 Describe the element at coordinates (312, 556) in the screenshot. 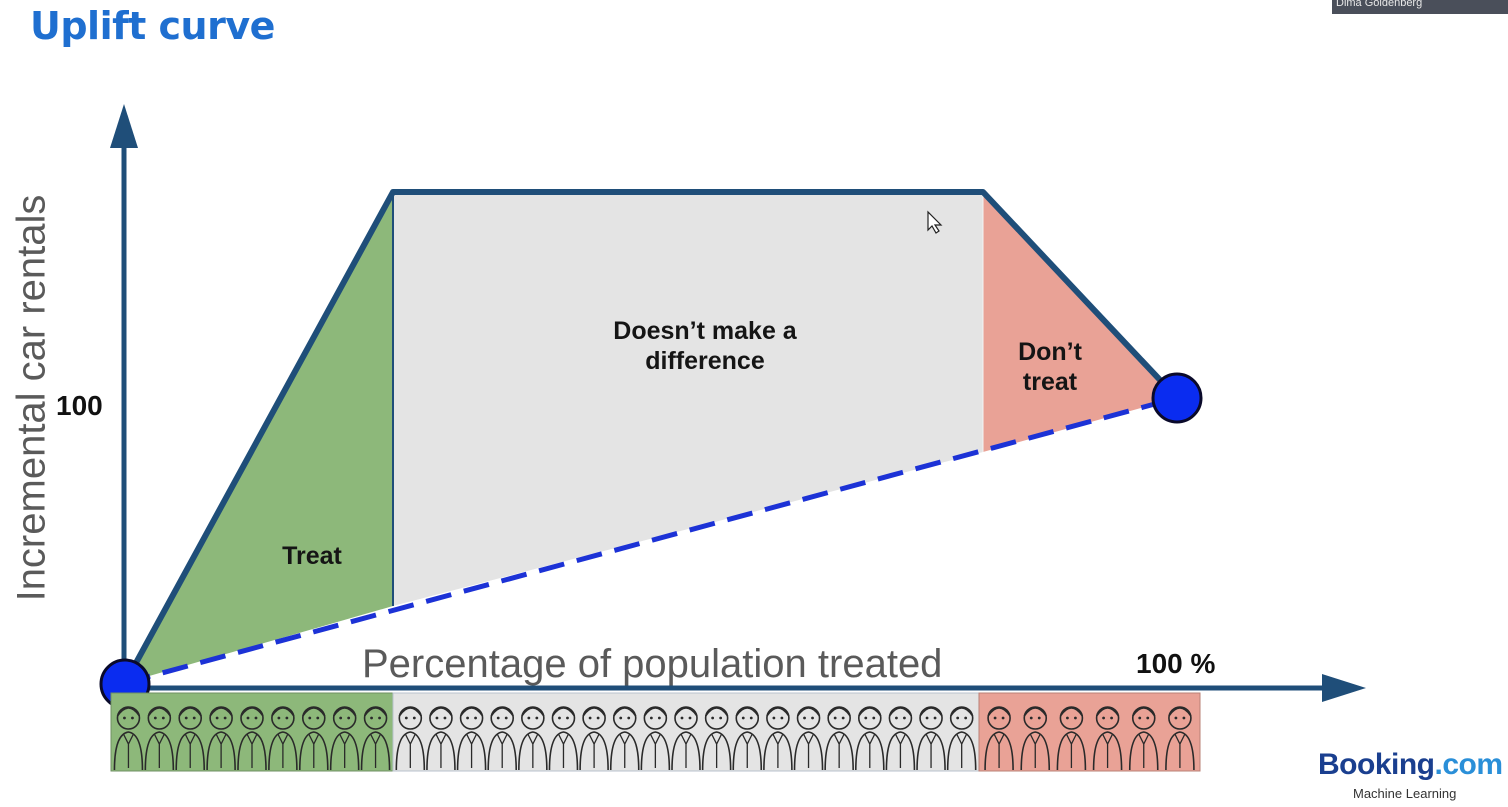

I see `treat-label: Treat` at that location.